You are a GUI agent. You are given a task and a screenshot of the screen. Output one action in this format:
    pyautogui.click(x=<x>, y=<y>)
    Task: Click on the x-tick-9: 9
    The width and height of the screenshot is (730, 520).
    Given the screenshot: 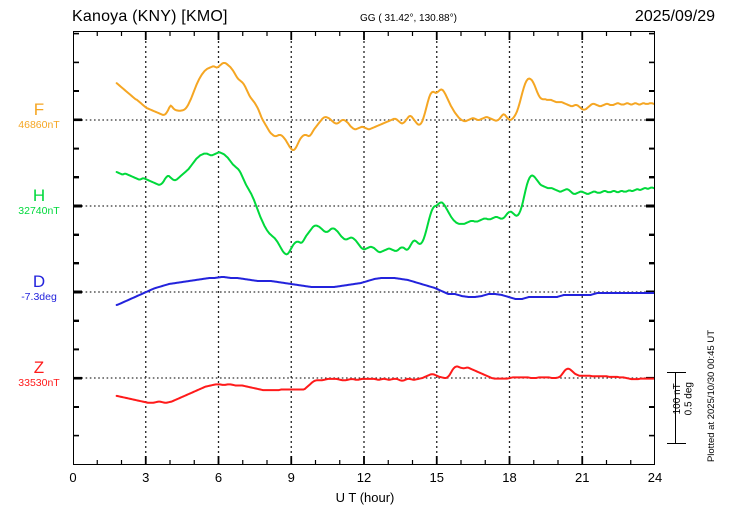 What is the action you would take?
    pyautogui.click(x=291, y=477)
    